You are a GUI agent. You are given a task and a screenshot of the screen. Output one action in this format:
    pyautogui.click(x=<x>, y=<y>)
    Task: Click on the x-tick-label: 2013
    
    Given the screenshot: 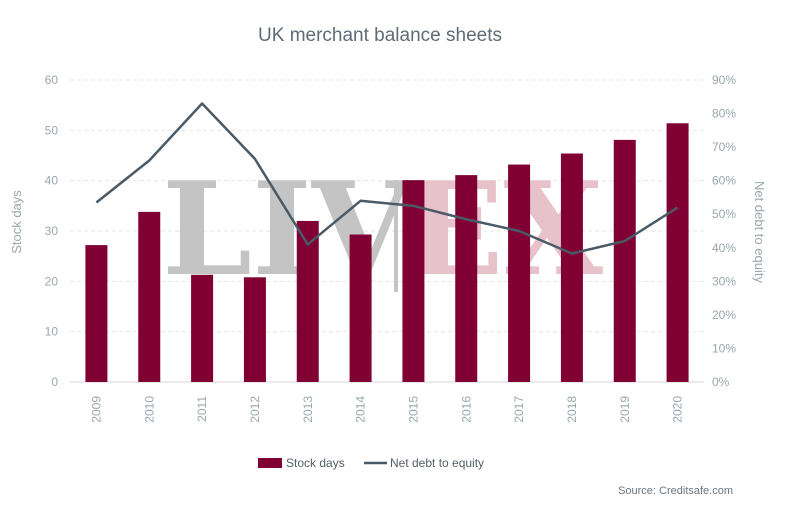 What is the action you would take?
    pyautogui.click(x=308, y=409)
    